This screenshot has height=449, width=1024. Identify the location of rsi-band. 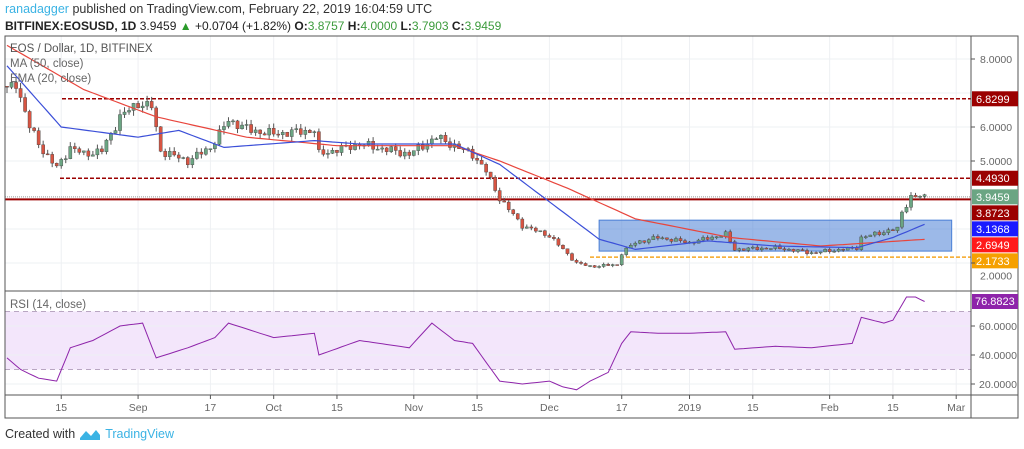
(488, 340).